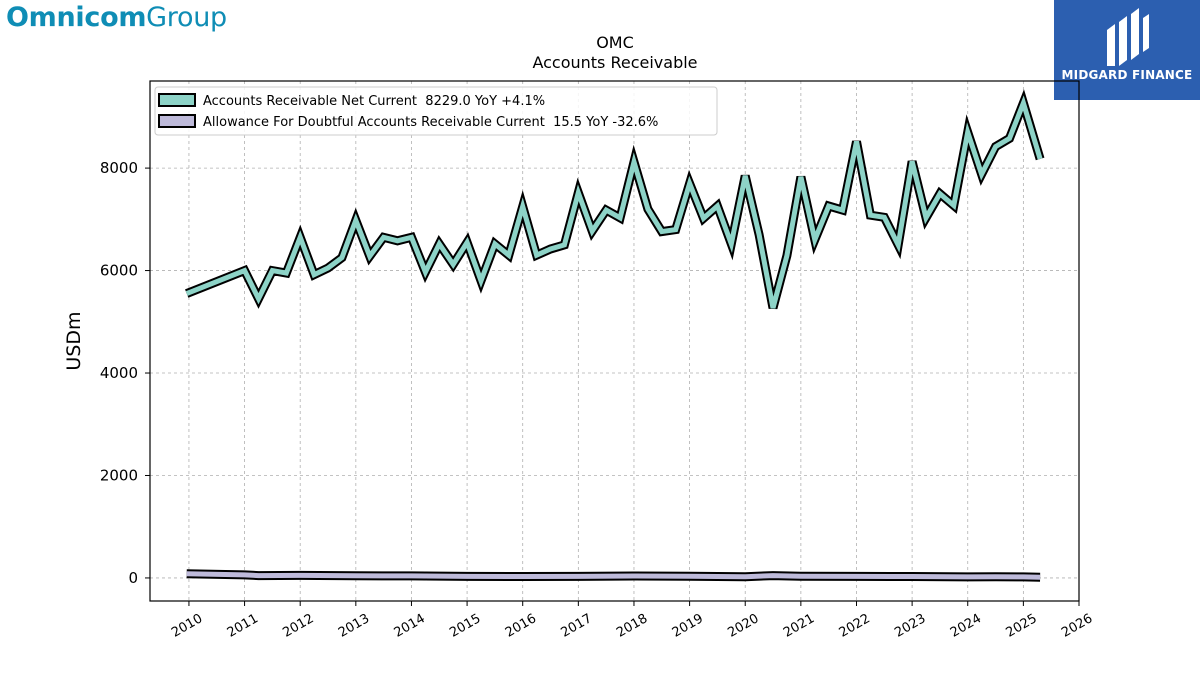  Describe the element at coordinates (177, 100) in the screenshot. I see `legend-swatch-receivable` at that location.